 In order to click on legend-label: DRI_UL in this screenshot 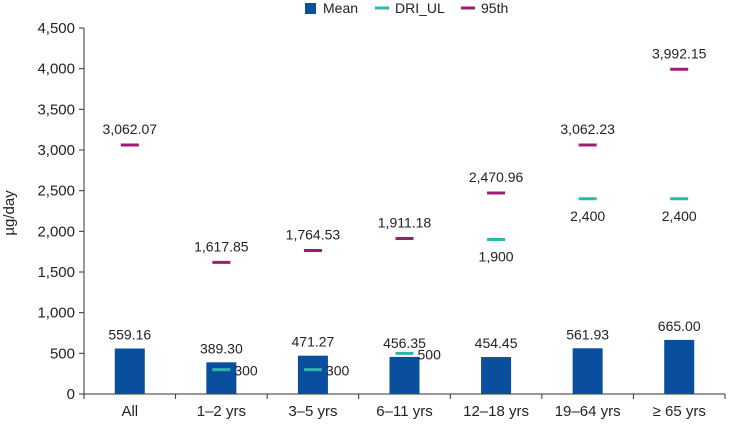, I will do `click(420, 8)`.